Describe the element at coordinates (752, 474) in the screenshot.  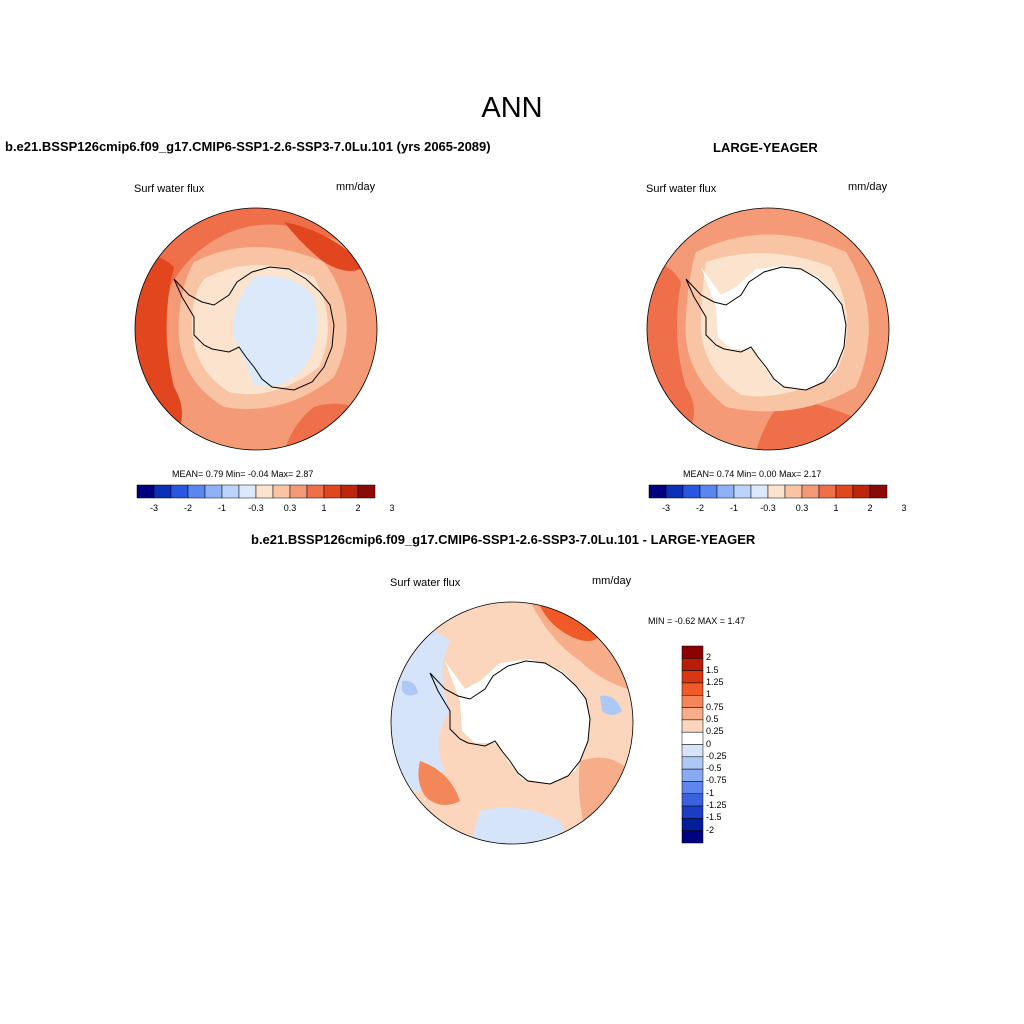
I see `stats-reference: MEAN= 0.74 Min= 0.00 Max= 2.17` at that location.